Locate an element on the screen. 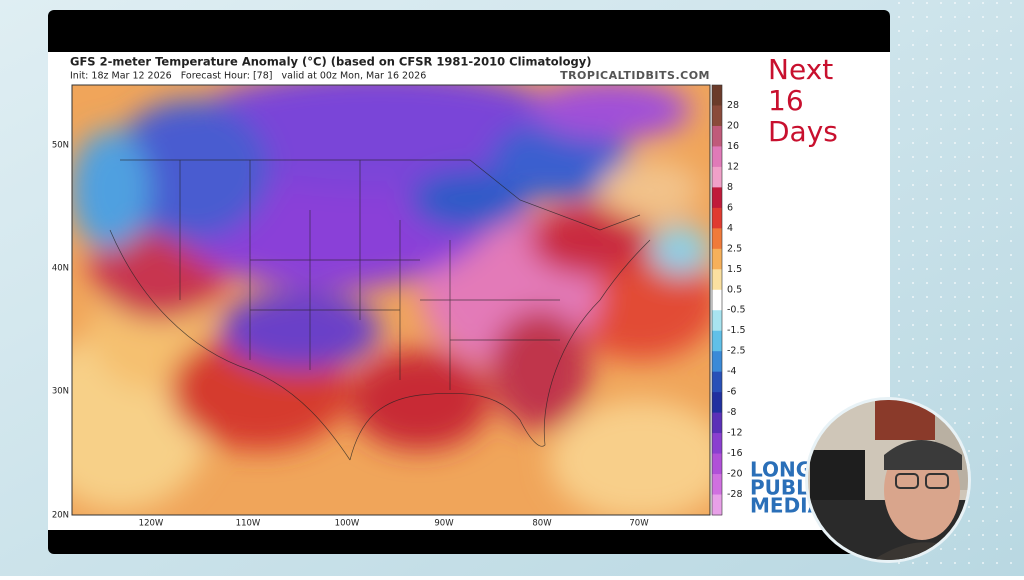 This screenshot has width=1024, height=580. lat-label: 40N is located at coordinates (60, 269).